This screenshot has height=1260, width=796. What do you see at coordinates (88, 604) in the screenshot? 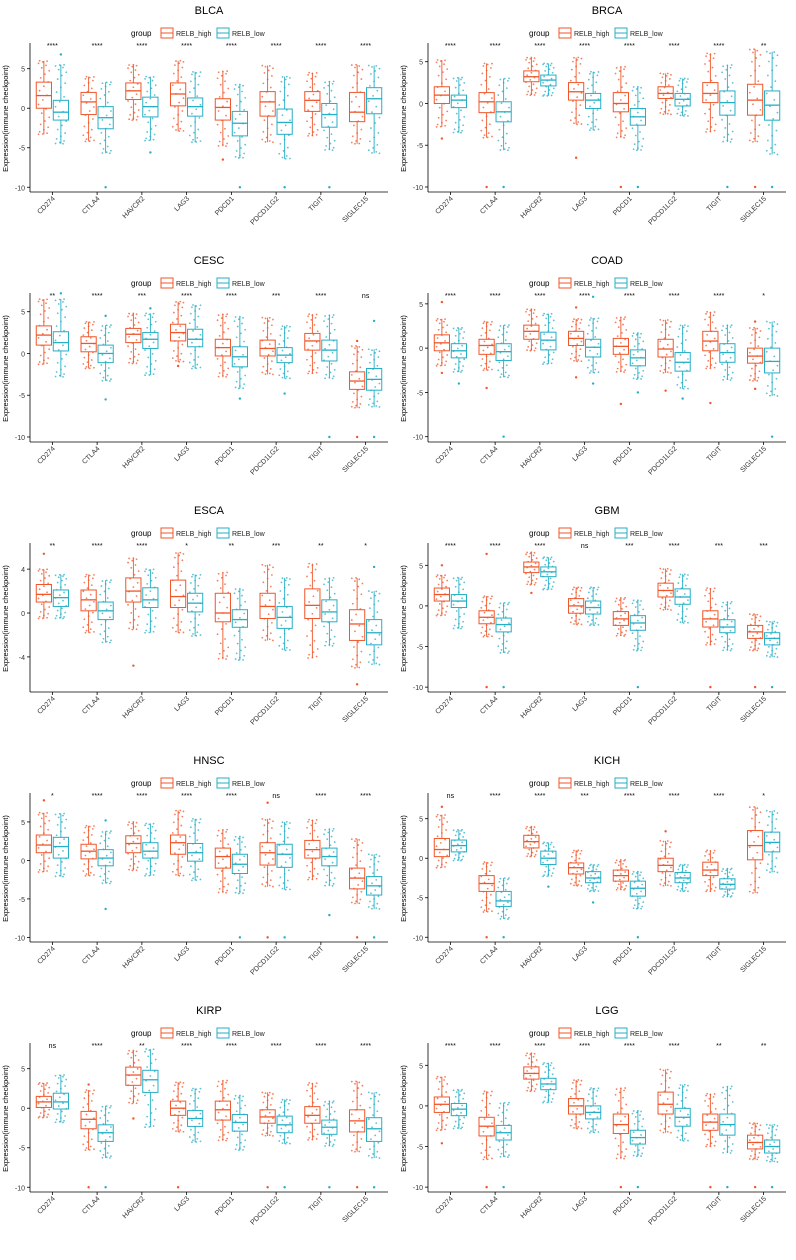
I see `box-ctla4` at bounding box center [88, 604].